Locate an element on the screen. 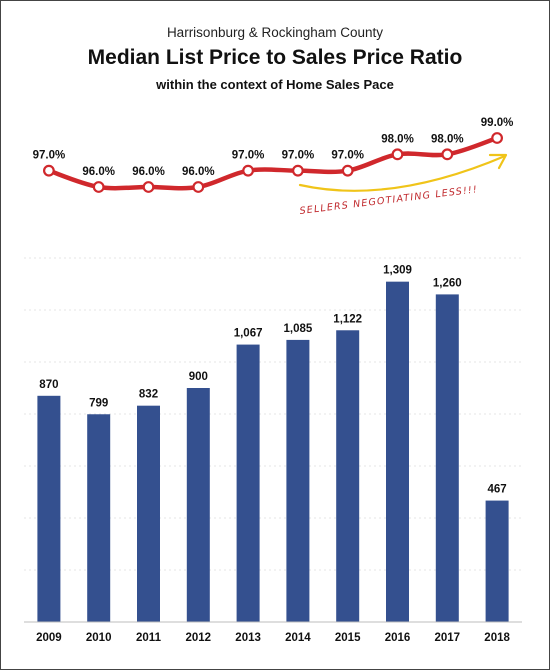 The image size is (550, 670). x-tick-label: 2016 is located at coordinates (398, 638).